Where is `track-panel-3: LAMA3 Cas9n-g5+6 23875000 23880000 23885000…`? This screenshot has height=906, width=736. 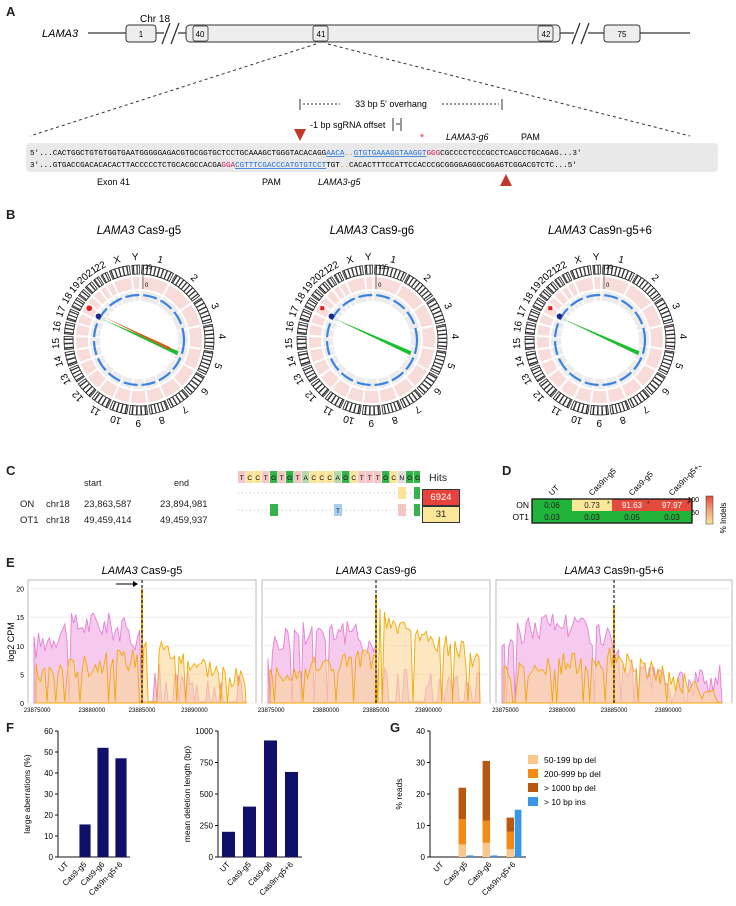
track-panel-3: LAMA3 Cas9n-g5+6 23875000 23880000 23885000… is located at coordinates (612, 639).